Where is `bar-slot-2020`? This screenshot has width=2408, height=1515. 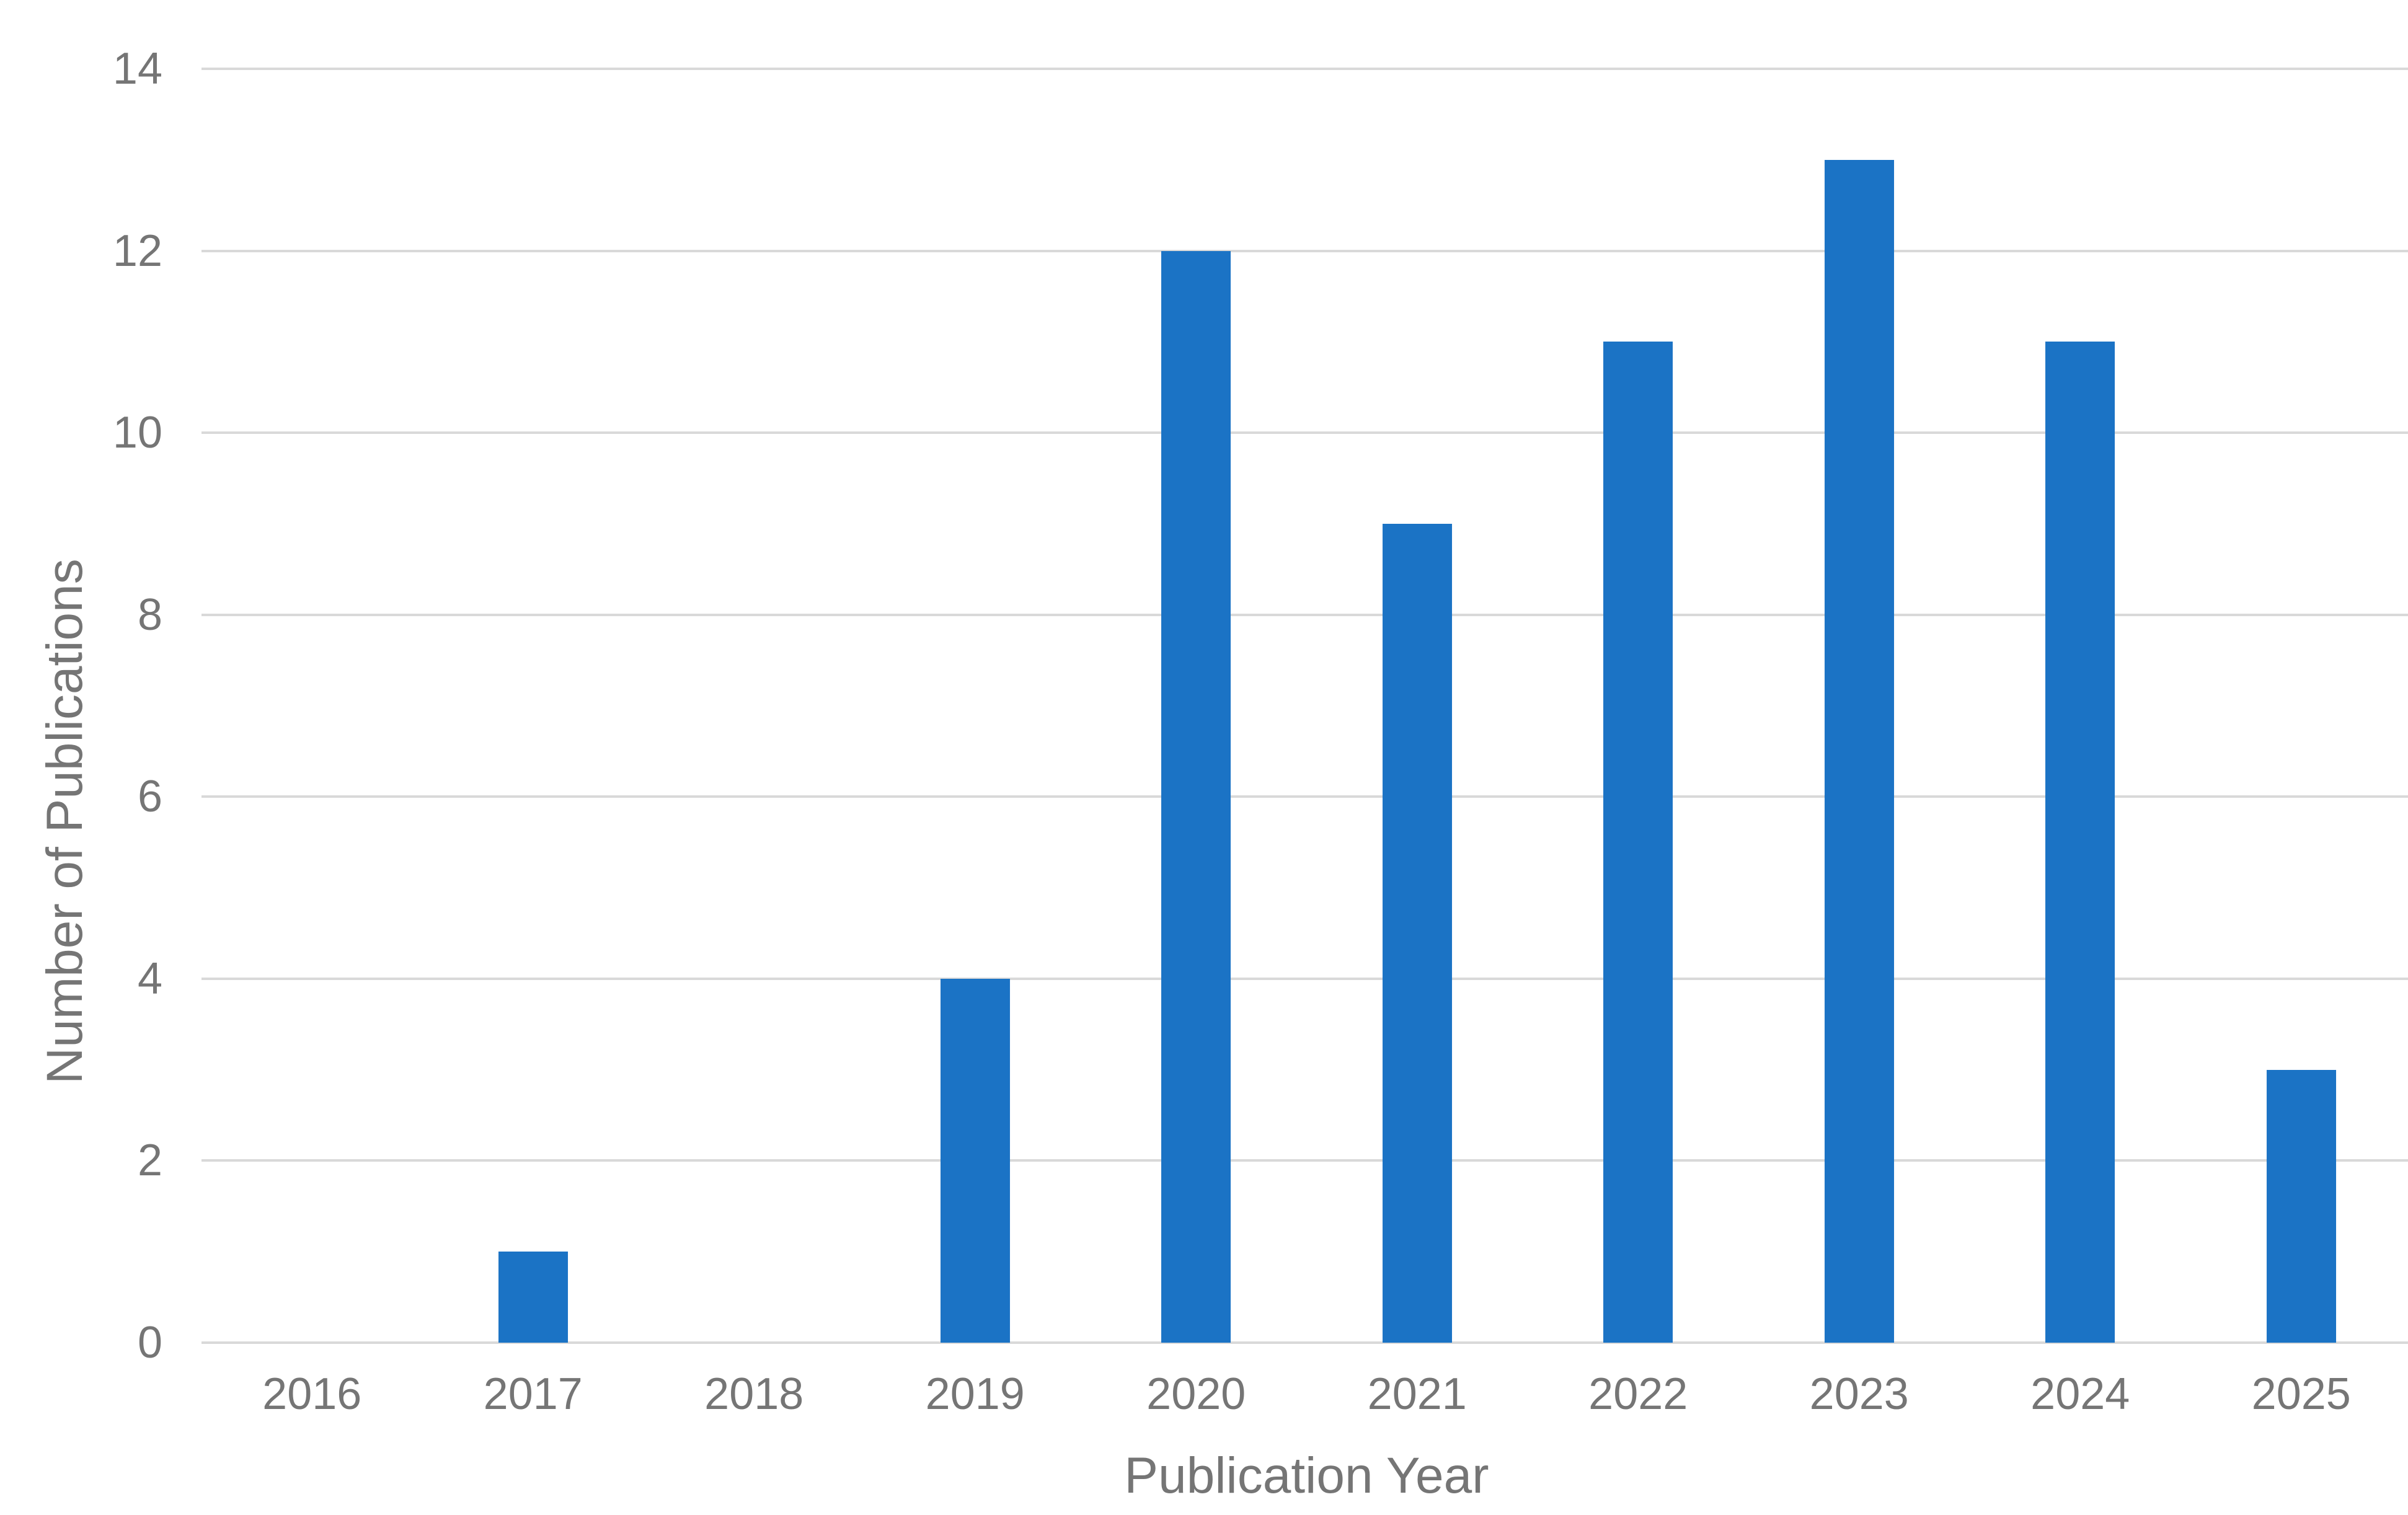
bar-slot-2020 is located at coordinates (1197, 706).